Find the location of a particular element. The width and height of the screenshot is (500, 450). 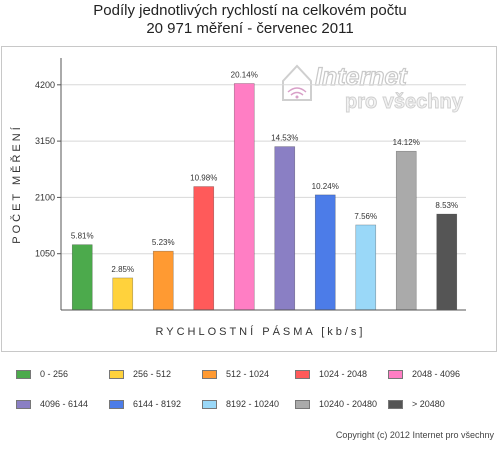

legend-item: 6144 - 8192 is located at coordinates (145, 404).